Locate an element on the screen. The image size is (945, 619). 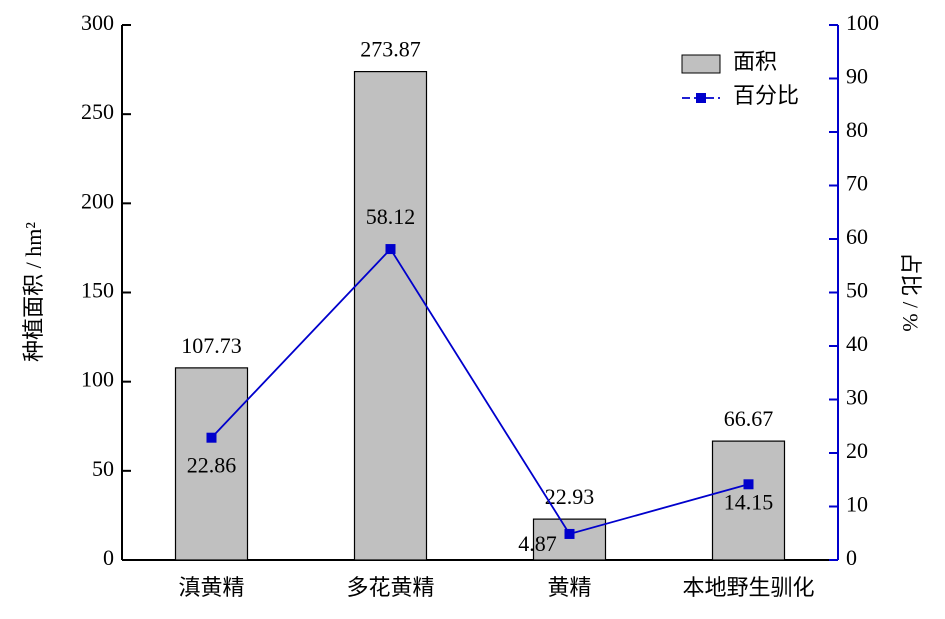
x-tick-label: 滇黄精 is located at coordinates (211, 587).